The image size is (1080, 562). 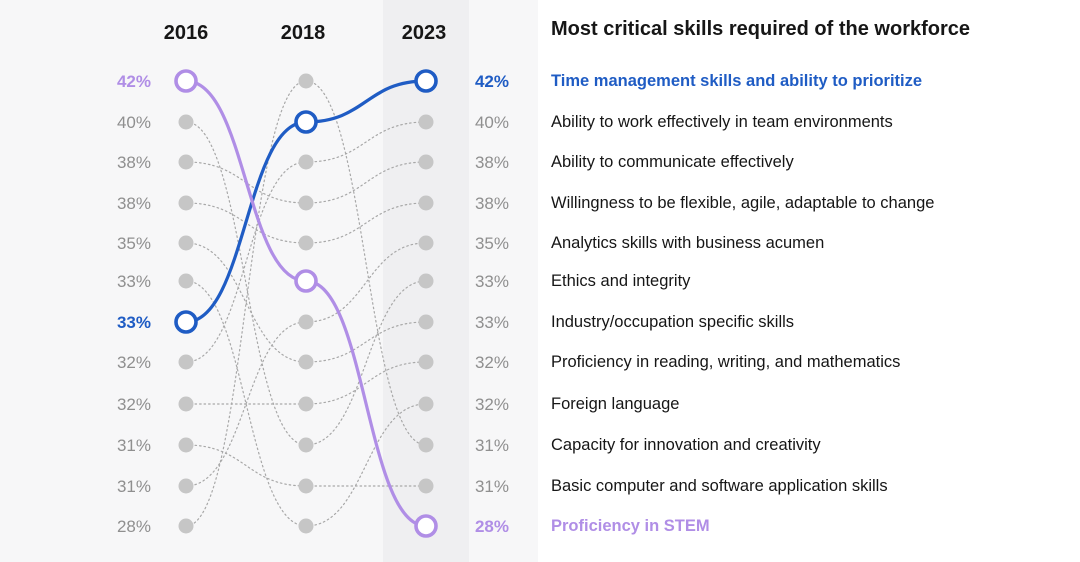 What do you see at coordinates (134, 81) in the screenshot?
I see `left-pct-label-rank-1: 42%` at bounding box center [134, 81].